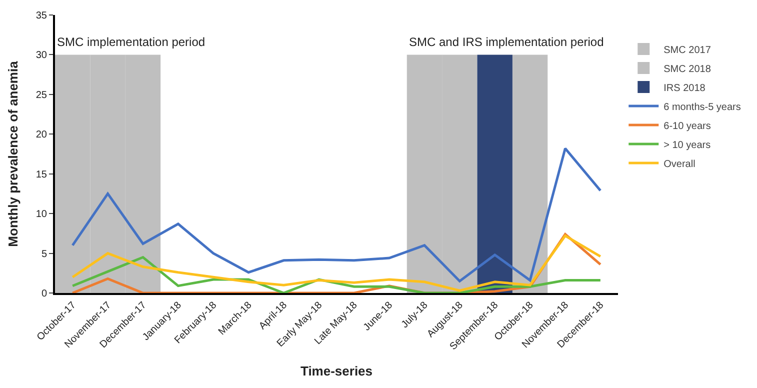 The height and width of the screenshot is (388, 757). What do you see at coordinates (680, 164) in the screenshot?
I see `legend-label: Overall` at bounding box center [680, 164].